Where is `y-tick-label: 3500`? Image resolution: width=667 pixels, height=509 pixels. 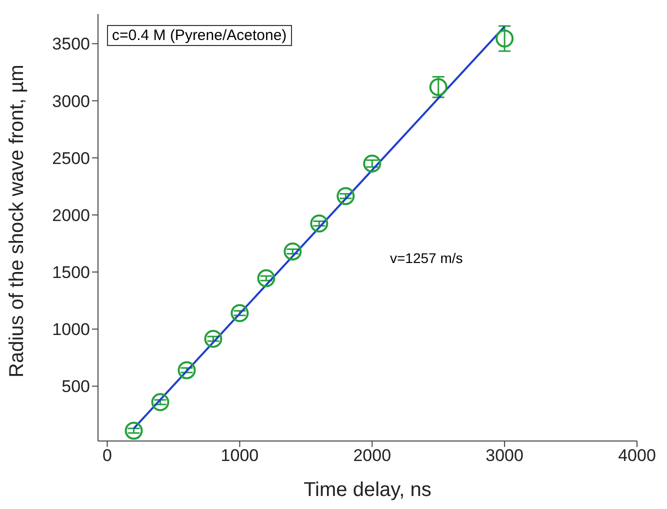 y-tick-label: 3500 is located at coordinates (71, 44).